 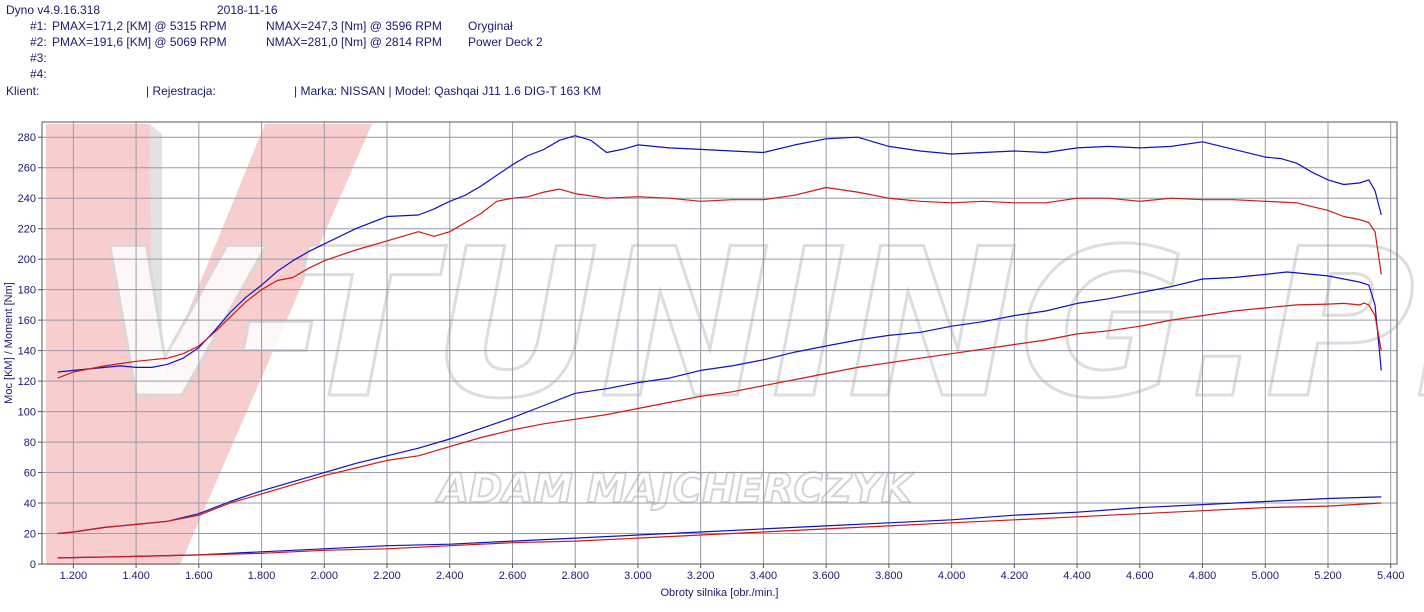 I want to click on watermark-v-shadow, so click(x=156, y=262).